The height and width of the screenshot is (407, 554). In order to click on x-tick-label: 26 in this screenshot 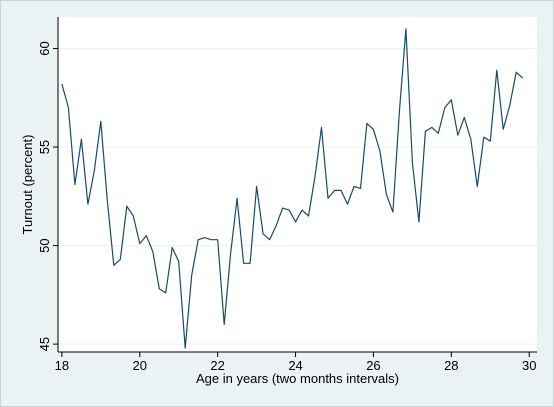, I will do `click(373, 365)`.